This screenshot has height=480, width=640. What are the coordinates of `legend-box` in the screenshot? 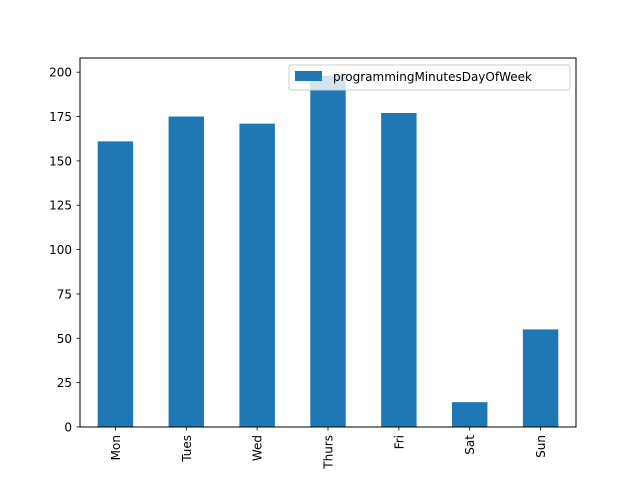 It's located at (429, 77).